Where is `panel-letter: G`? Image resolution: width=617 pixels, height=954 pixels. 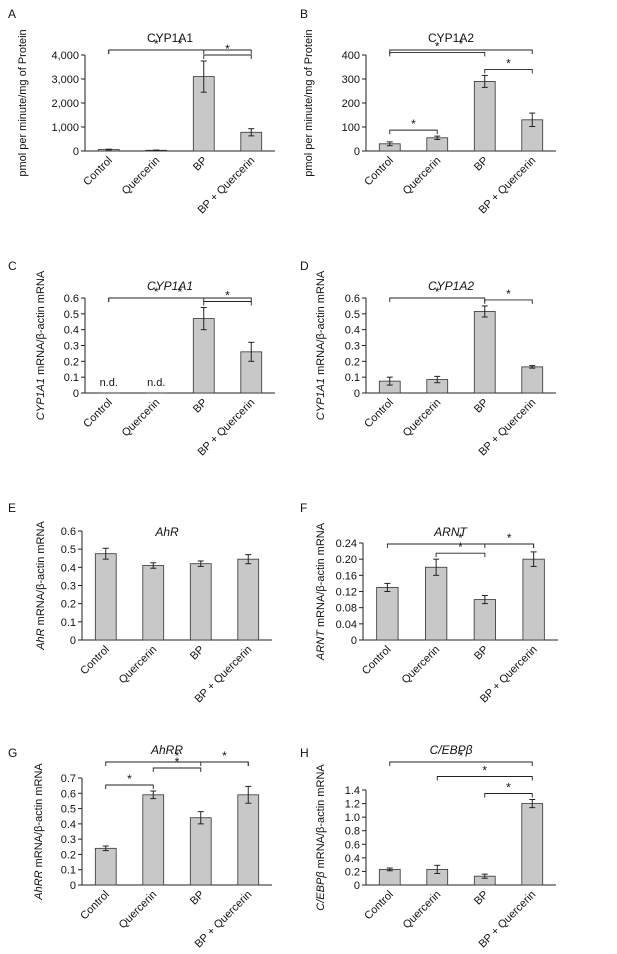 panel-letter: G is located at coordinates (12, 753).